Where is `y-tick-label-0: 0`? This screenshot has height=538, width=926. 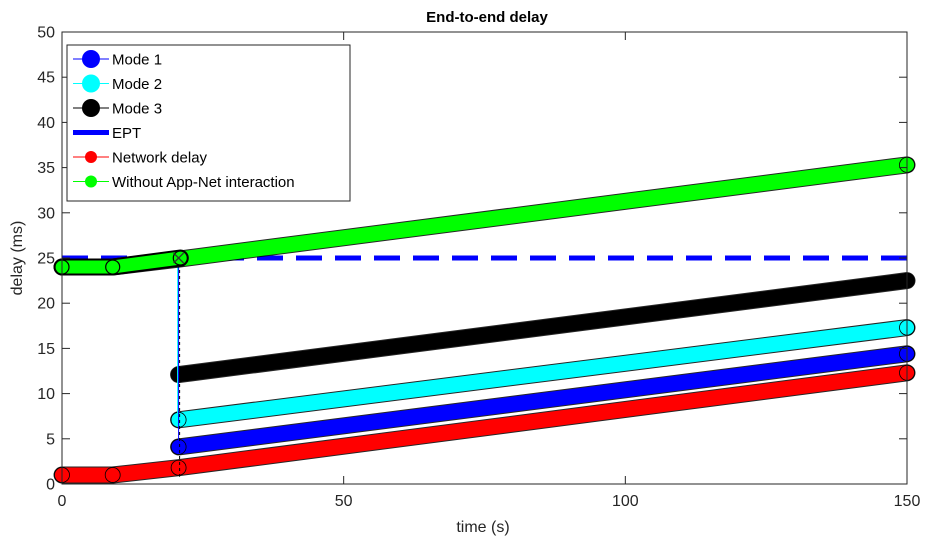 y-tick-label-0: 0 is located at coordinates (50, 485).